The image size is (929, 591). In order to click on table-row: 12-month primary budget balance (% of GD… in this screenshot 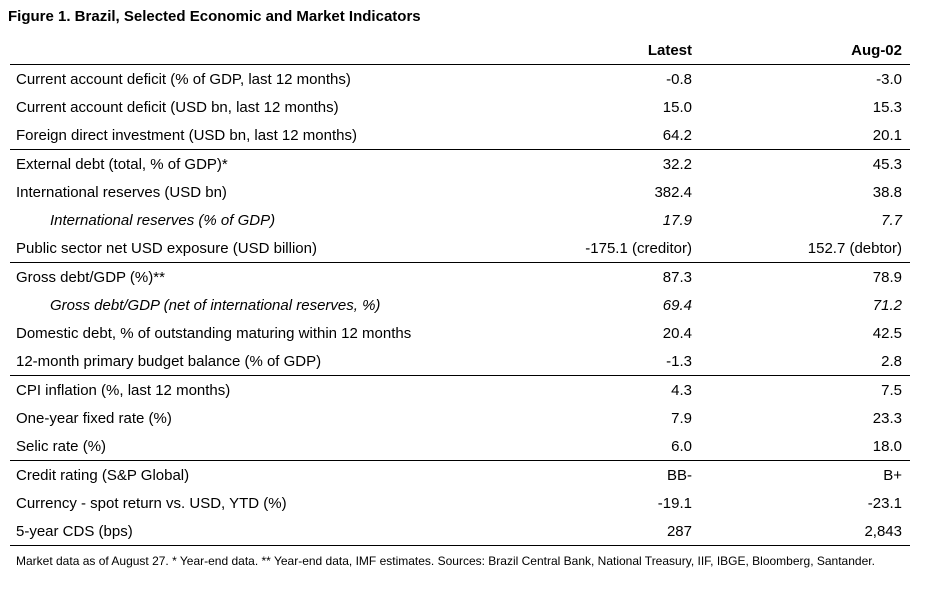, I will do `click(460, 361)`.